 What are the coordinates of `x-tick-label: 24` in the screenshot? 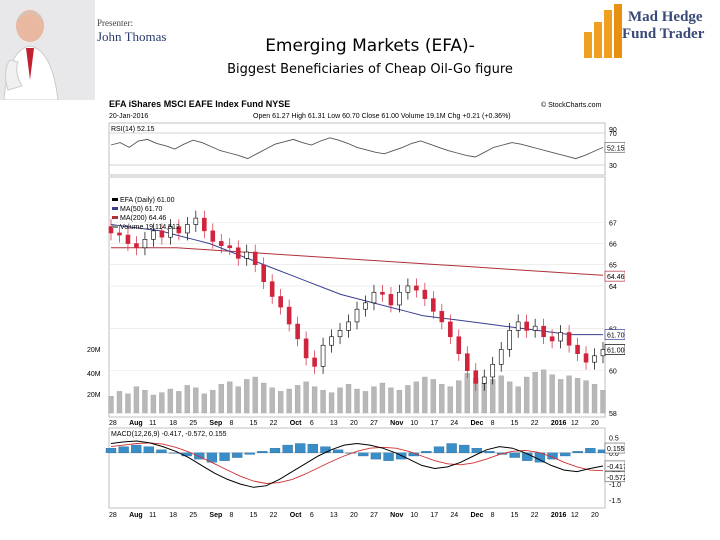 It's located at (454, 515).